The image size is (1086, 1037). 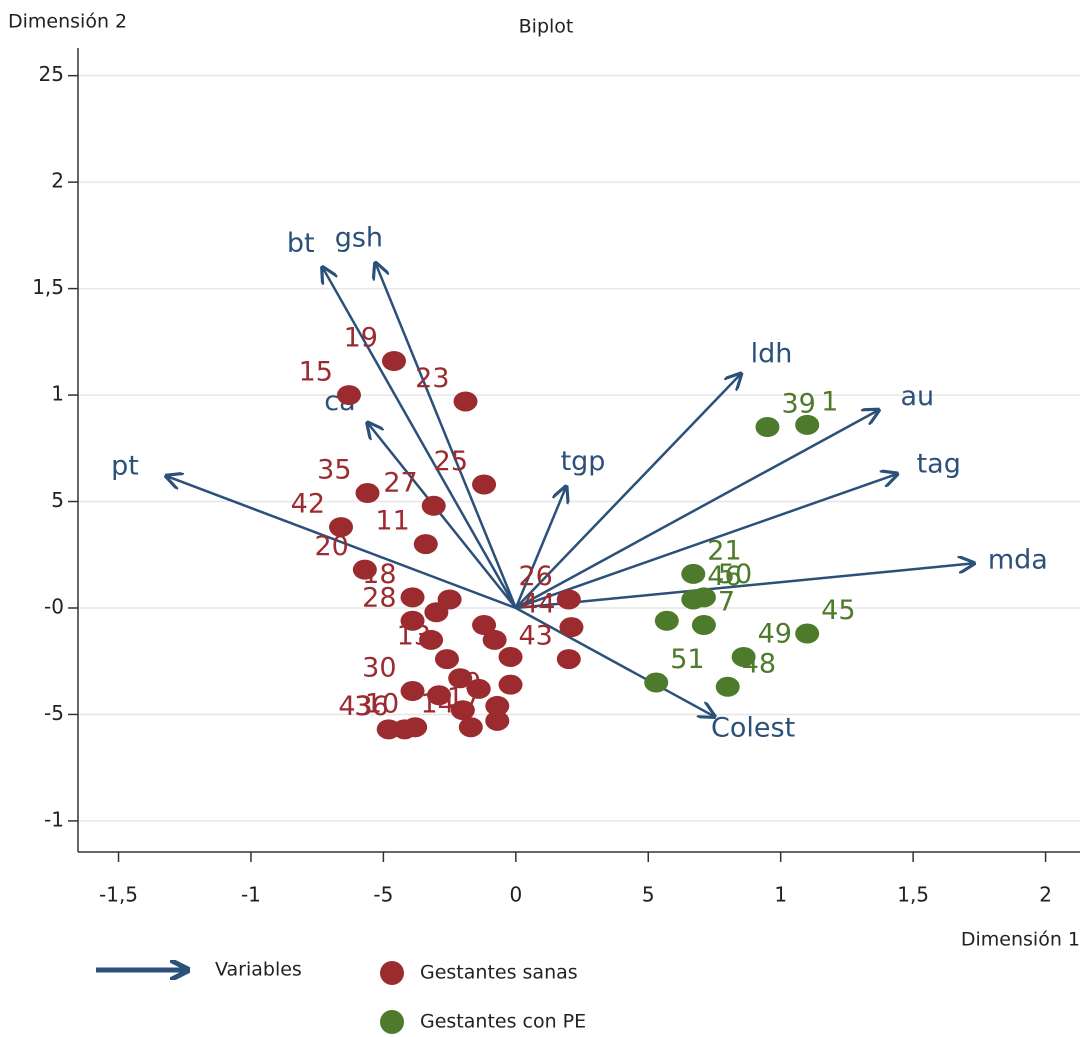 I want to click on x-tick-label: -1,5, so click(x=118, y=895).